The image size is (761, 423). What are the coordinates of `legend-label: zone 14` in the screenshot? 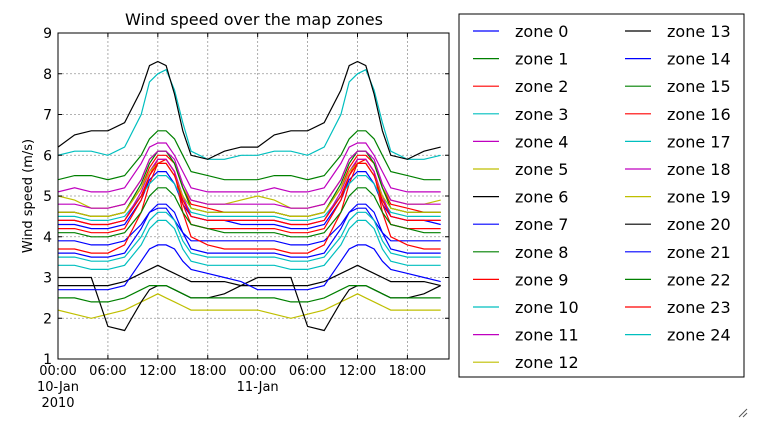 It's located at (699, 59).